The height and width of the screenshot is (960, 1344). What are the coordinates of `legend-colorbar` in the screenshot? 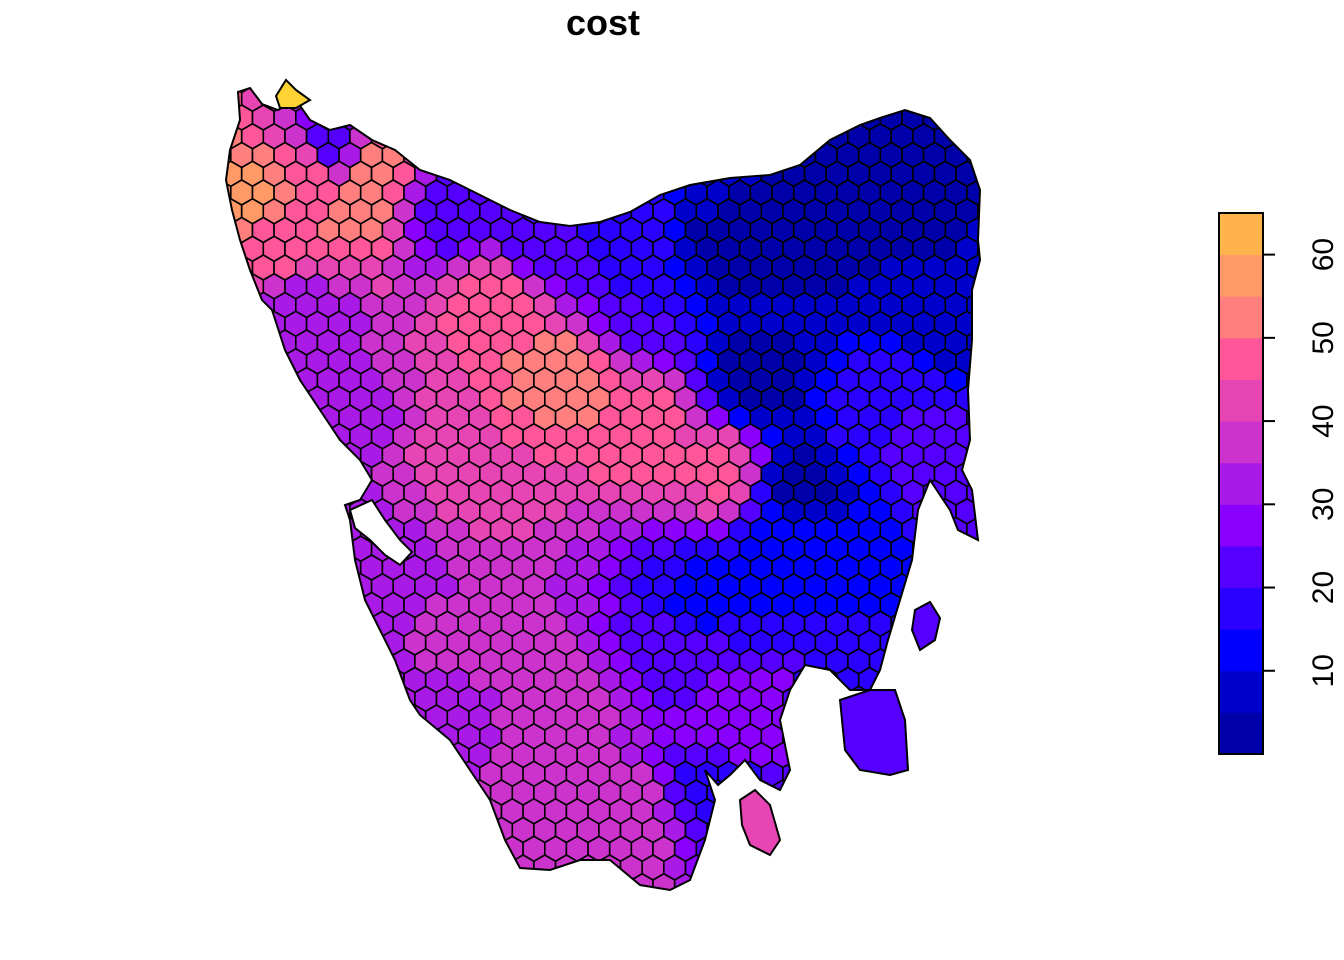 It's located at (1241, 484).